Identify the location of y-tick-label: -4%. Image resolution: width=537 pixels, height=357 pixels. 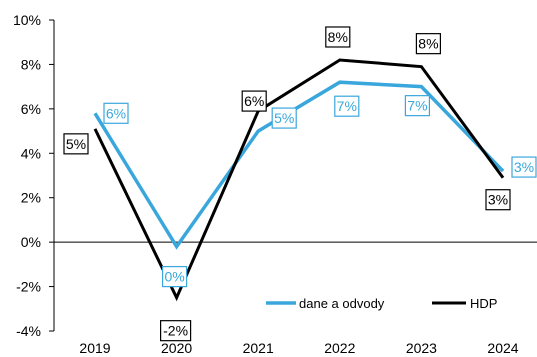
(28, 331).